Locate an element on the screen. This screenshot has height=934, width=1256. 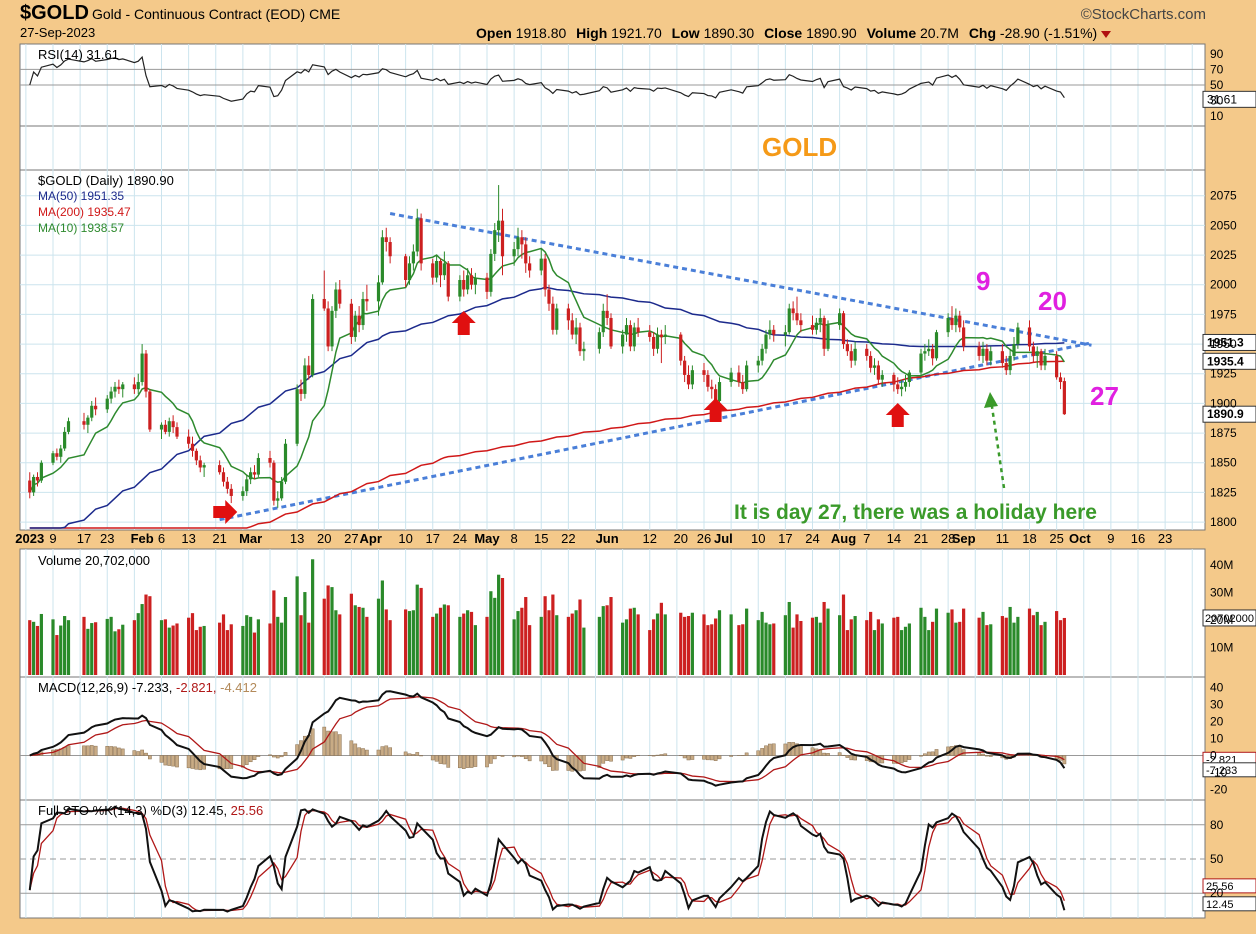
macd-last-tag-bg is located at coordinates (1229, 770).